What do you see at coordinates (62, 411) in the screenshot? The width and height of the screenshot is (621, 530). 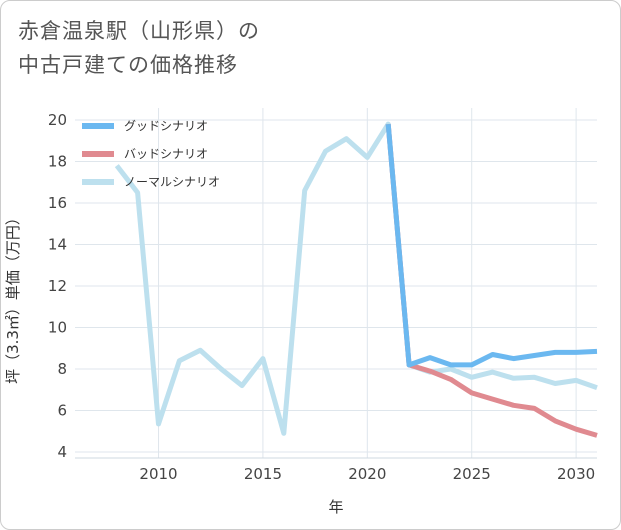 I see `y-tick-label: 6` at bounding box center [62, 411].